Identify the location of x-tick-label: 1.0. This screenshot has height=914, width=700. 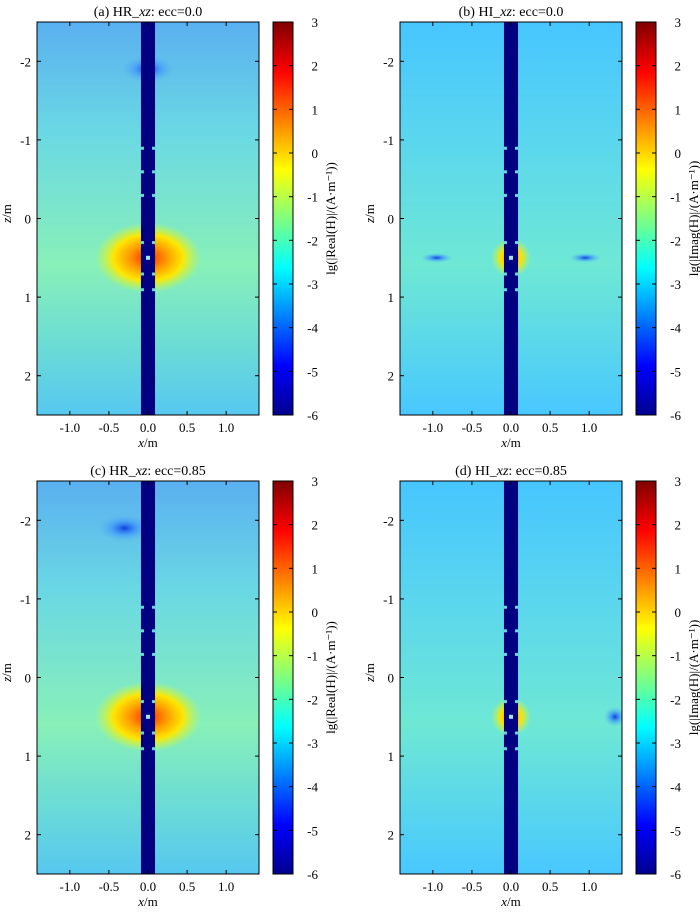
(589, 427).